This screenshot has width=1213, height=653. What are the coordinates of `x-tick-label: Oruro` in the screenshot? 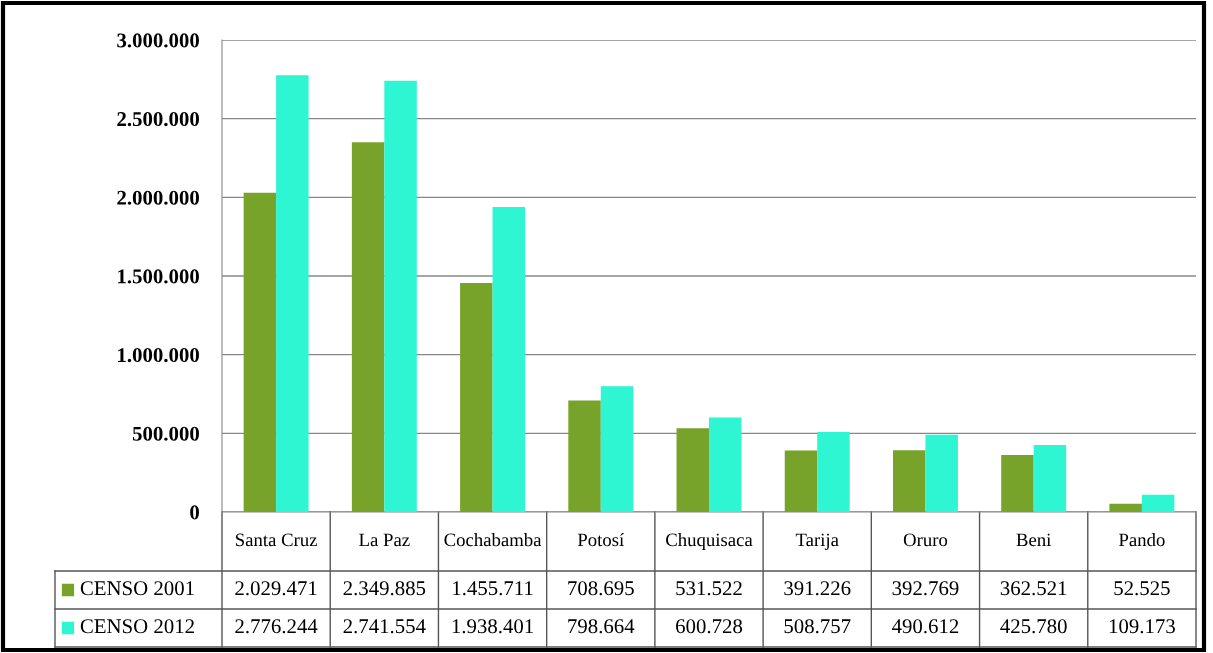 It's located at (925, 540).